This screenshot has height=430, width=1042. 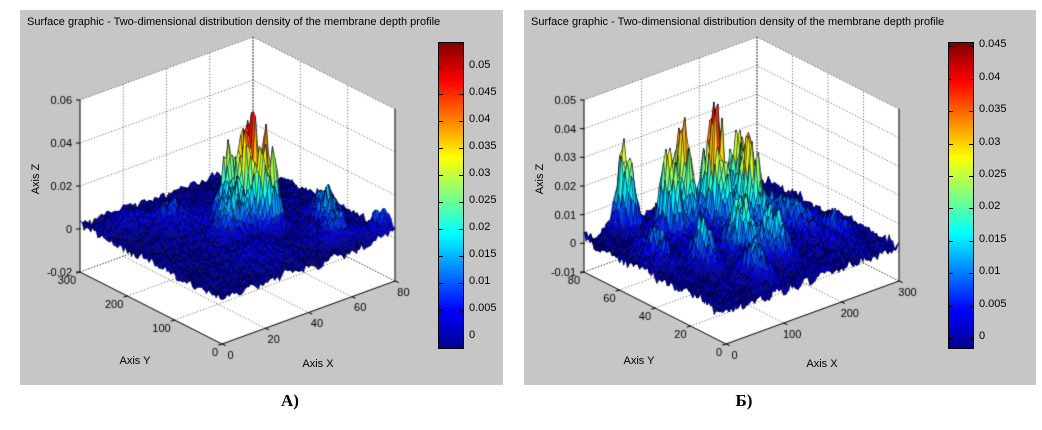 I want to click on figure-caption-a: А), so click(x=290, y=400).